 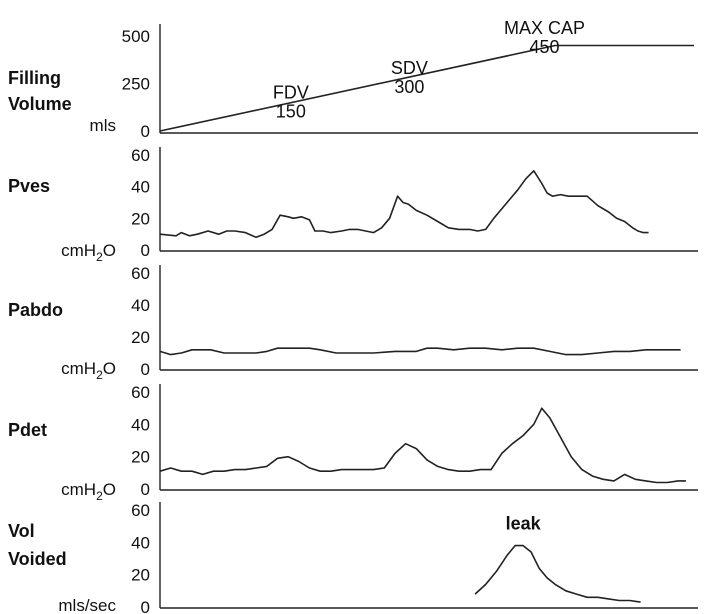 What do you see at coordinates (37, 559) in the screenshot?
I see `panel-label-4-1: Voided` at bounding box center [37, 559].